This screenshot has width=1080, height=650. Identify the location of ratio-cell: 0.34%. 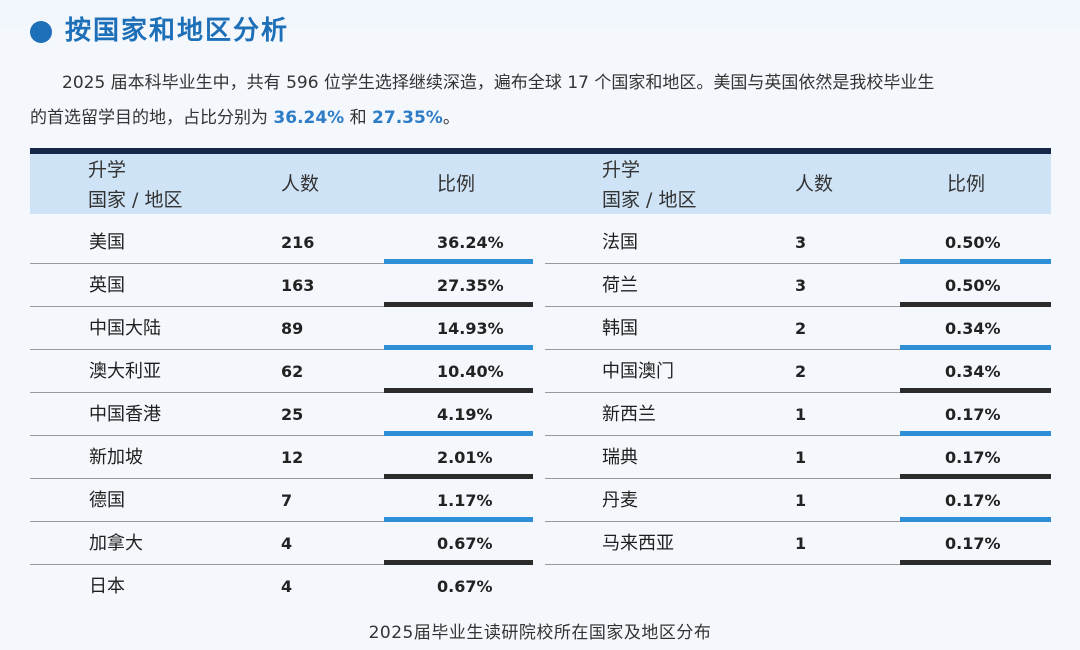
(973, 328).